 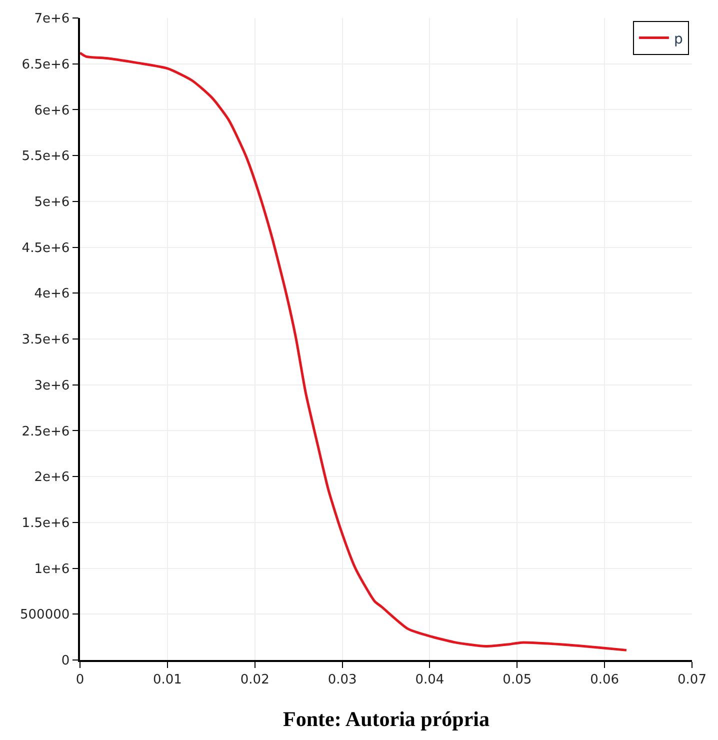 What do you see at coordinates (167, 680) in the screenshot?
I see `x-tick-label: 0.01` at bounding box center [167, 680].